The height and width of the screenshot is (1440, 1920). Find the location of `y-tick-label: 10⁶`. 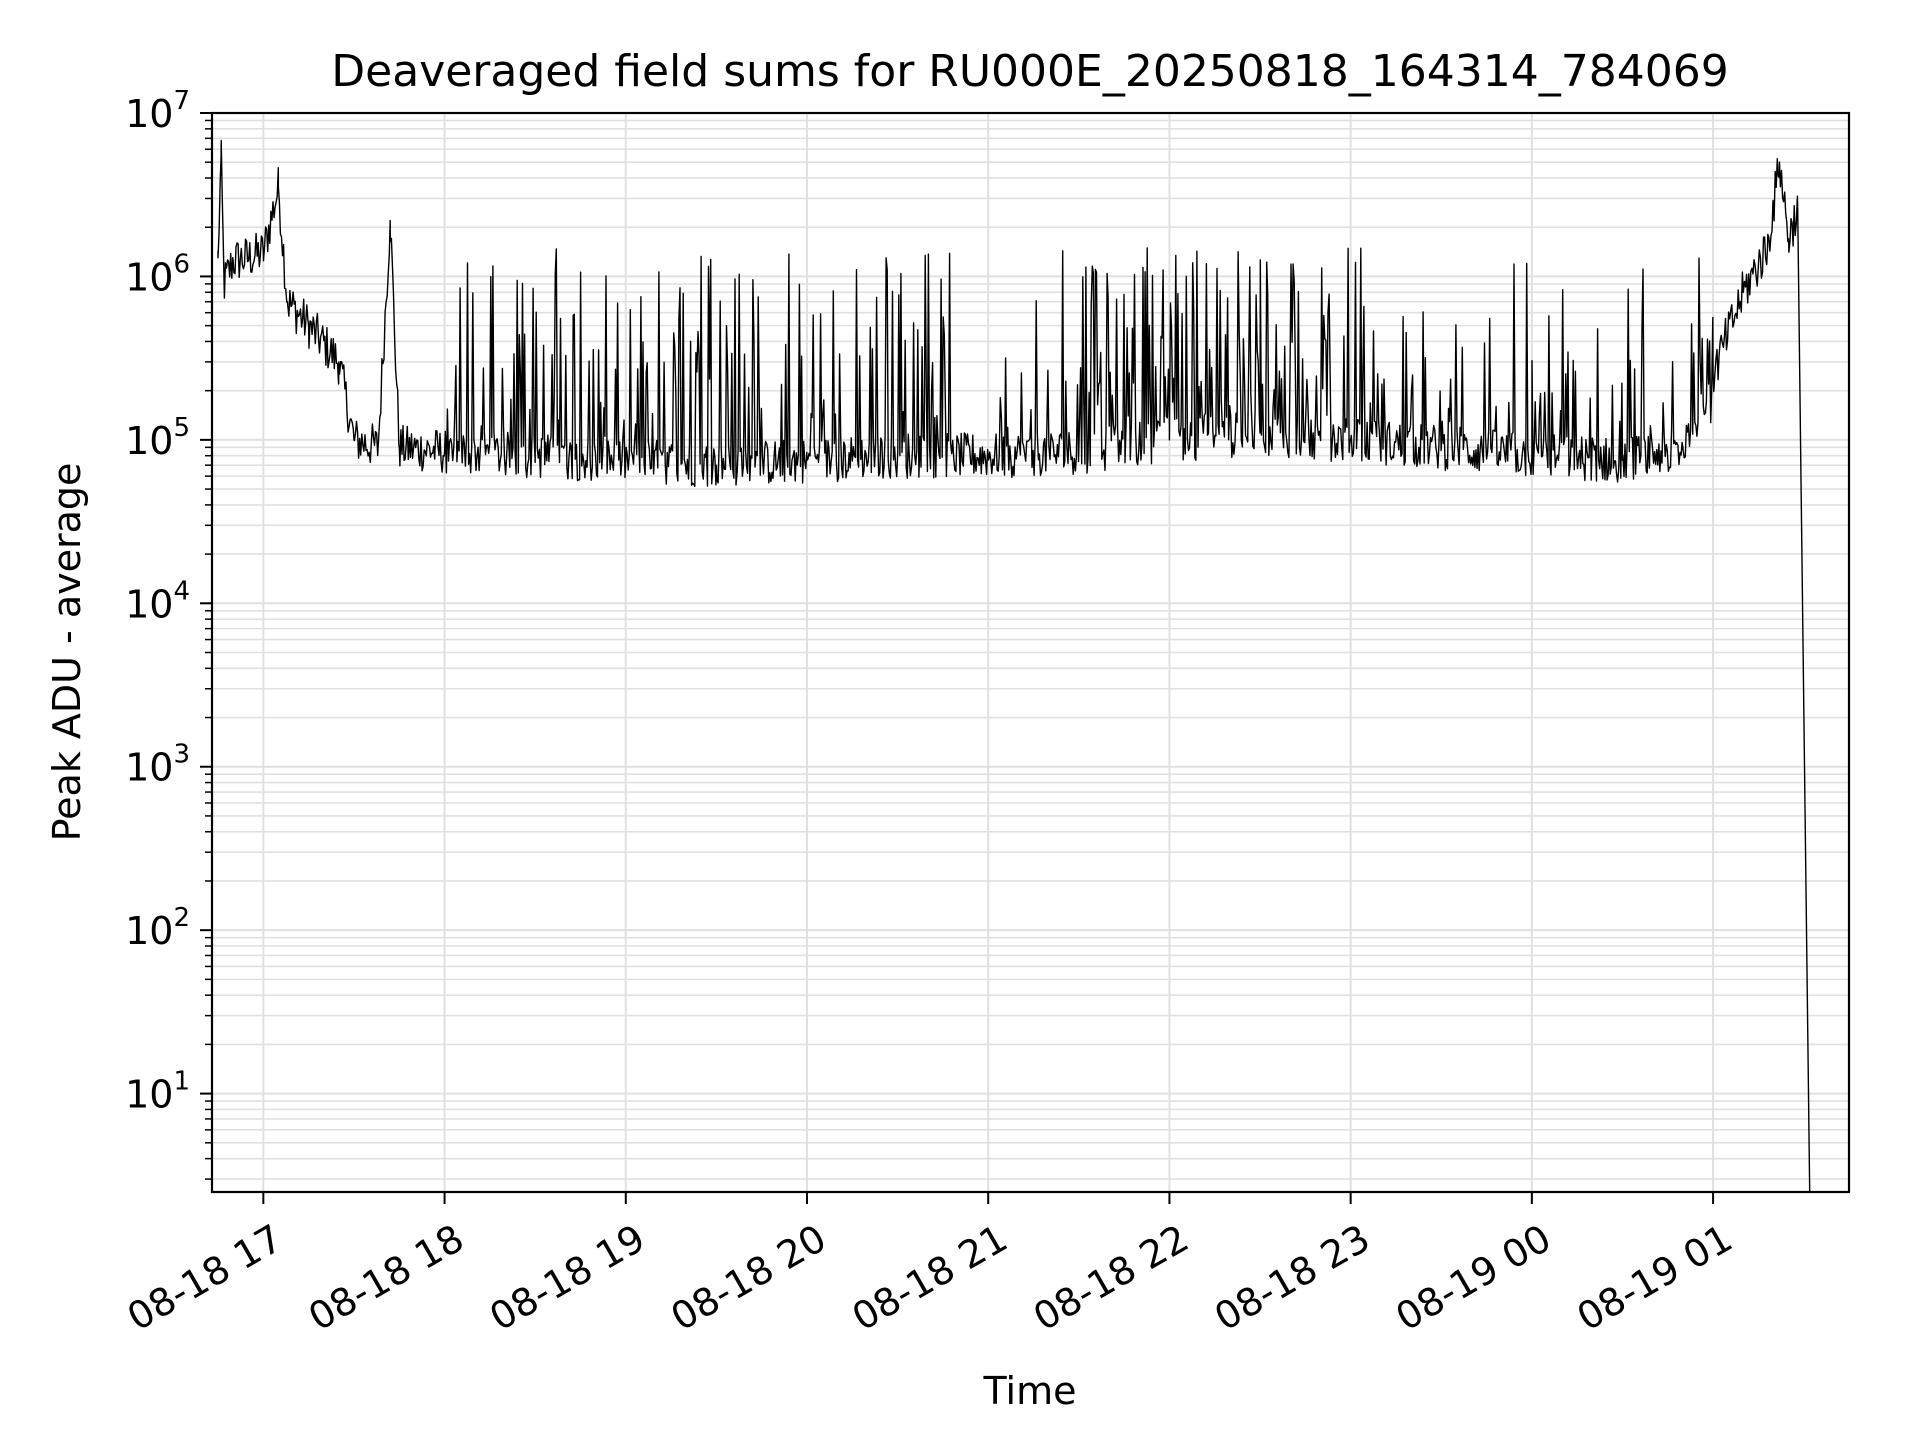

y-tick-label: 10⁶ is located at coordinates (157, 274).